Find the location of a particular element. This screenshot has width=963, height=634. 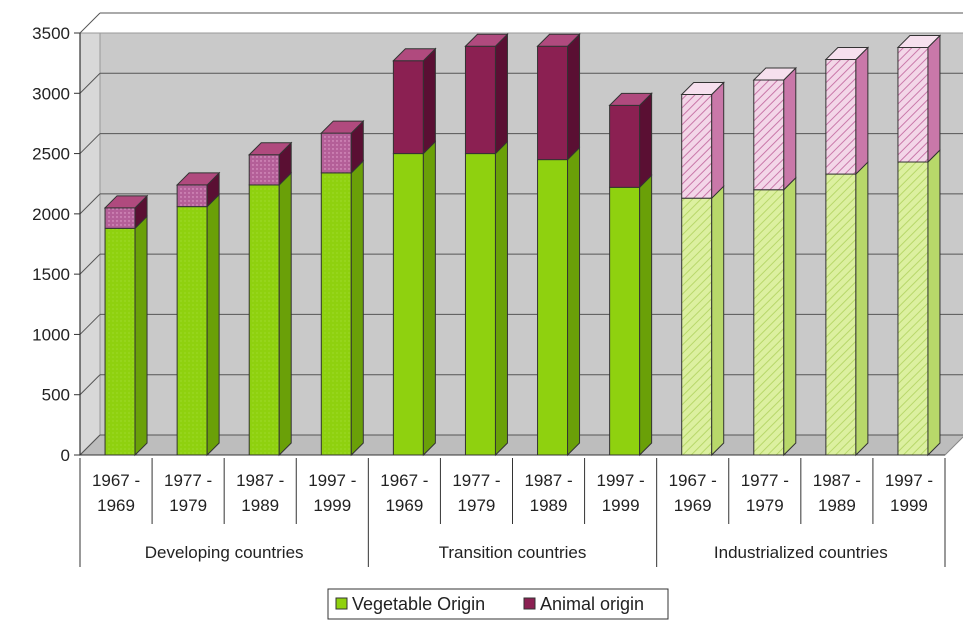

y-tick-label: 3000 is located at coordinates (51, 93).